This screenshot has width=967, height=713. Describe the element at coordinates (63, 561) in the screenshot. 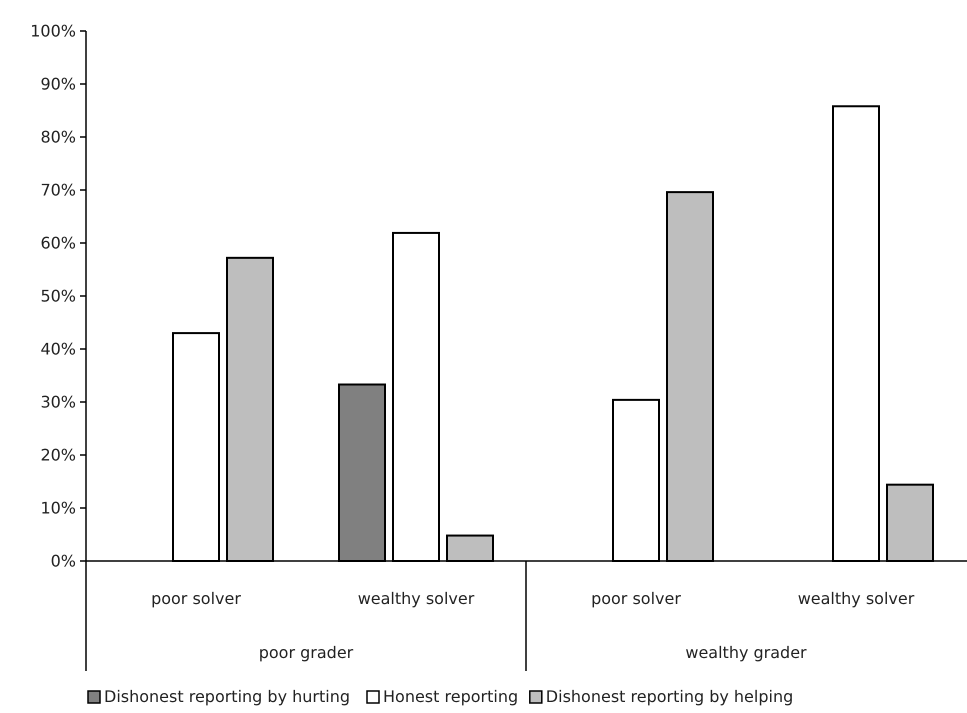

I see `y-tick-label: 0%` at that location.